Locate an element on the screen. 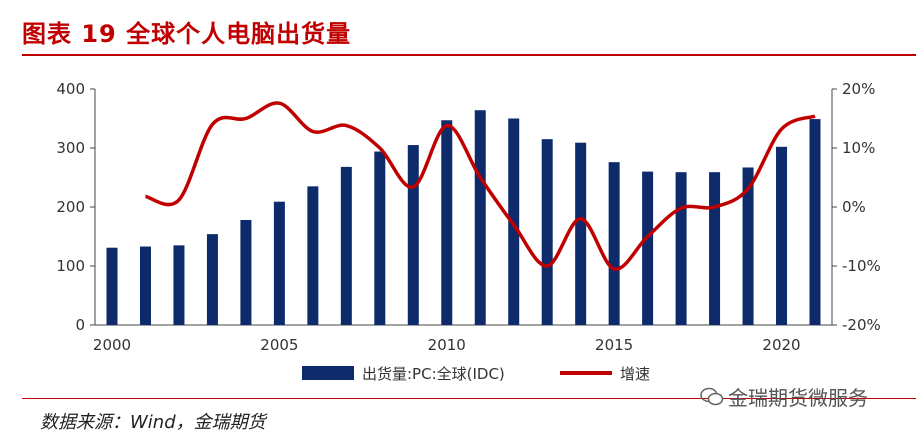  source-divider is located at coordinates (469, 398).